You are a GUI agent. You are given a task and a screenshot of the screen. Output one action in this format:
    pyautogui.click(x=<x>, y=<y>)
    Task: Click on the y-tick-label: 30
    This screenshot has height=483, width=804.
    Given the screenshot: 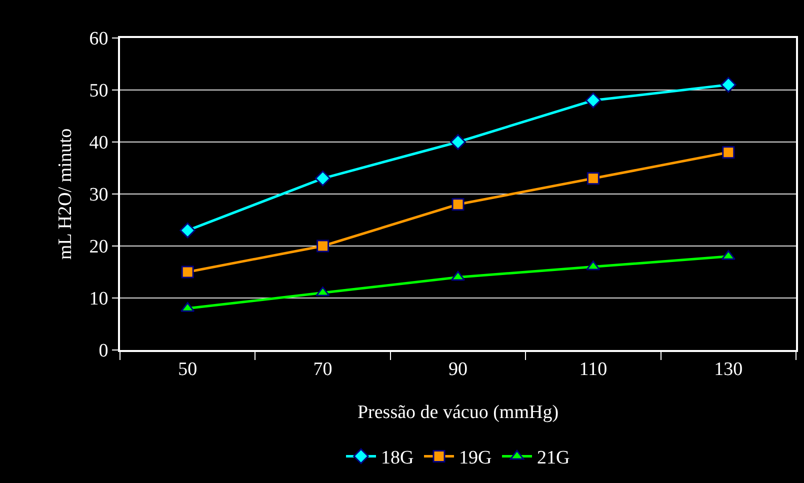 What is the action you would take?
    pyautogui.click(x=98, y=195)
    